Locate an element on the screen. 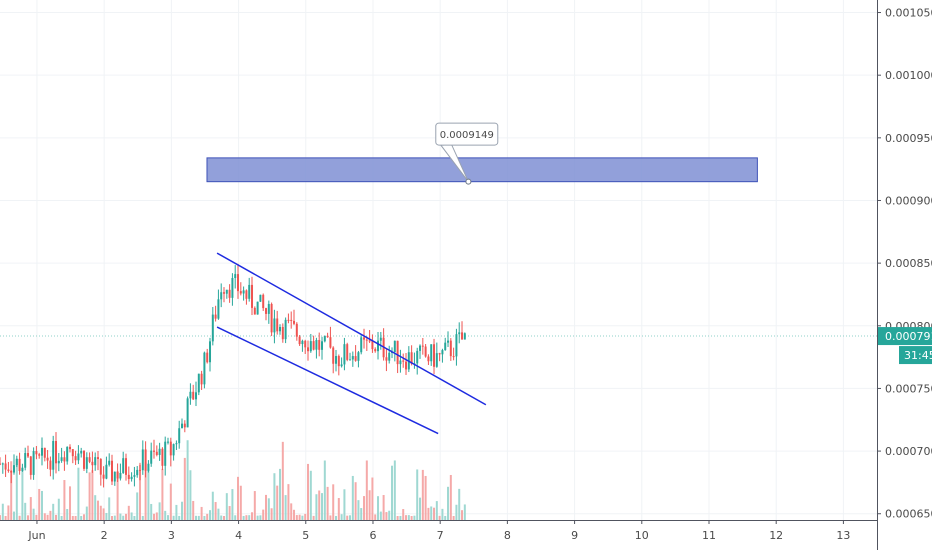  x-tick-label: 10 is located at coordinates (642, 535).